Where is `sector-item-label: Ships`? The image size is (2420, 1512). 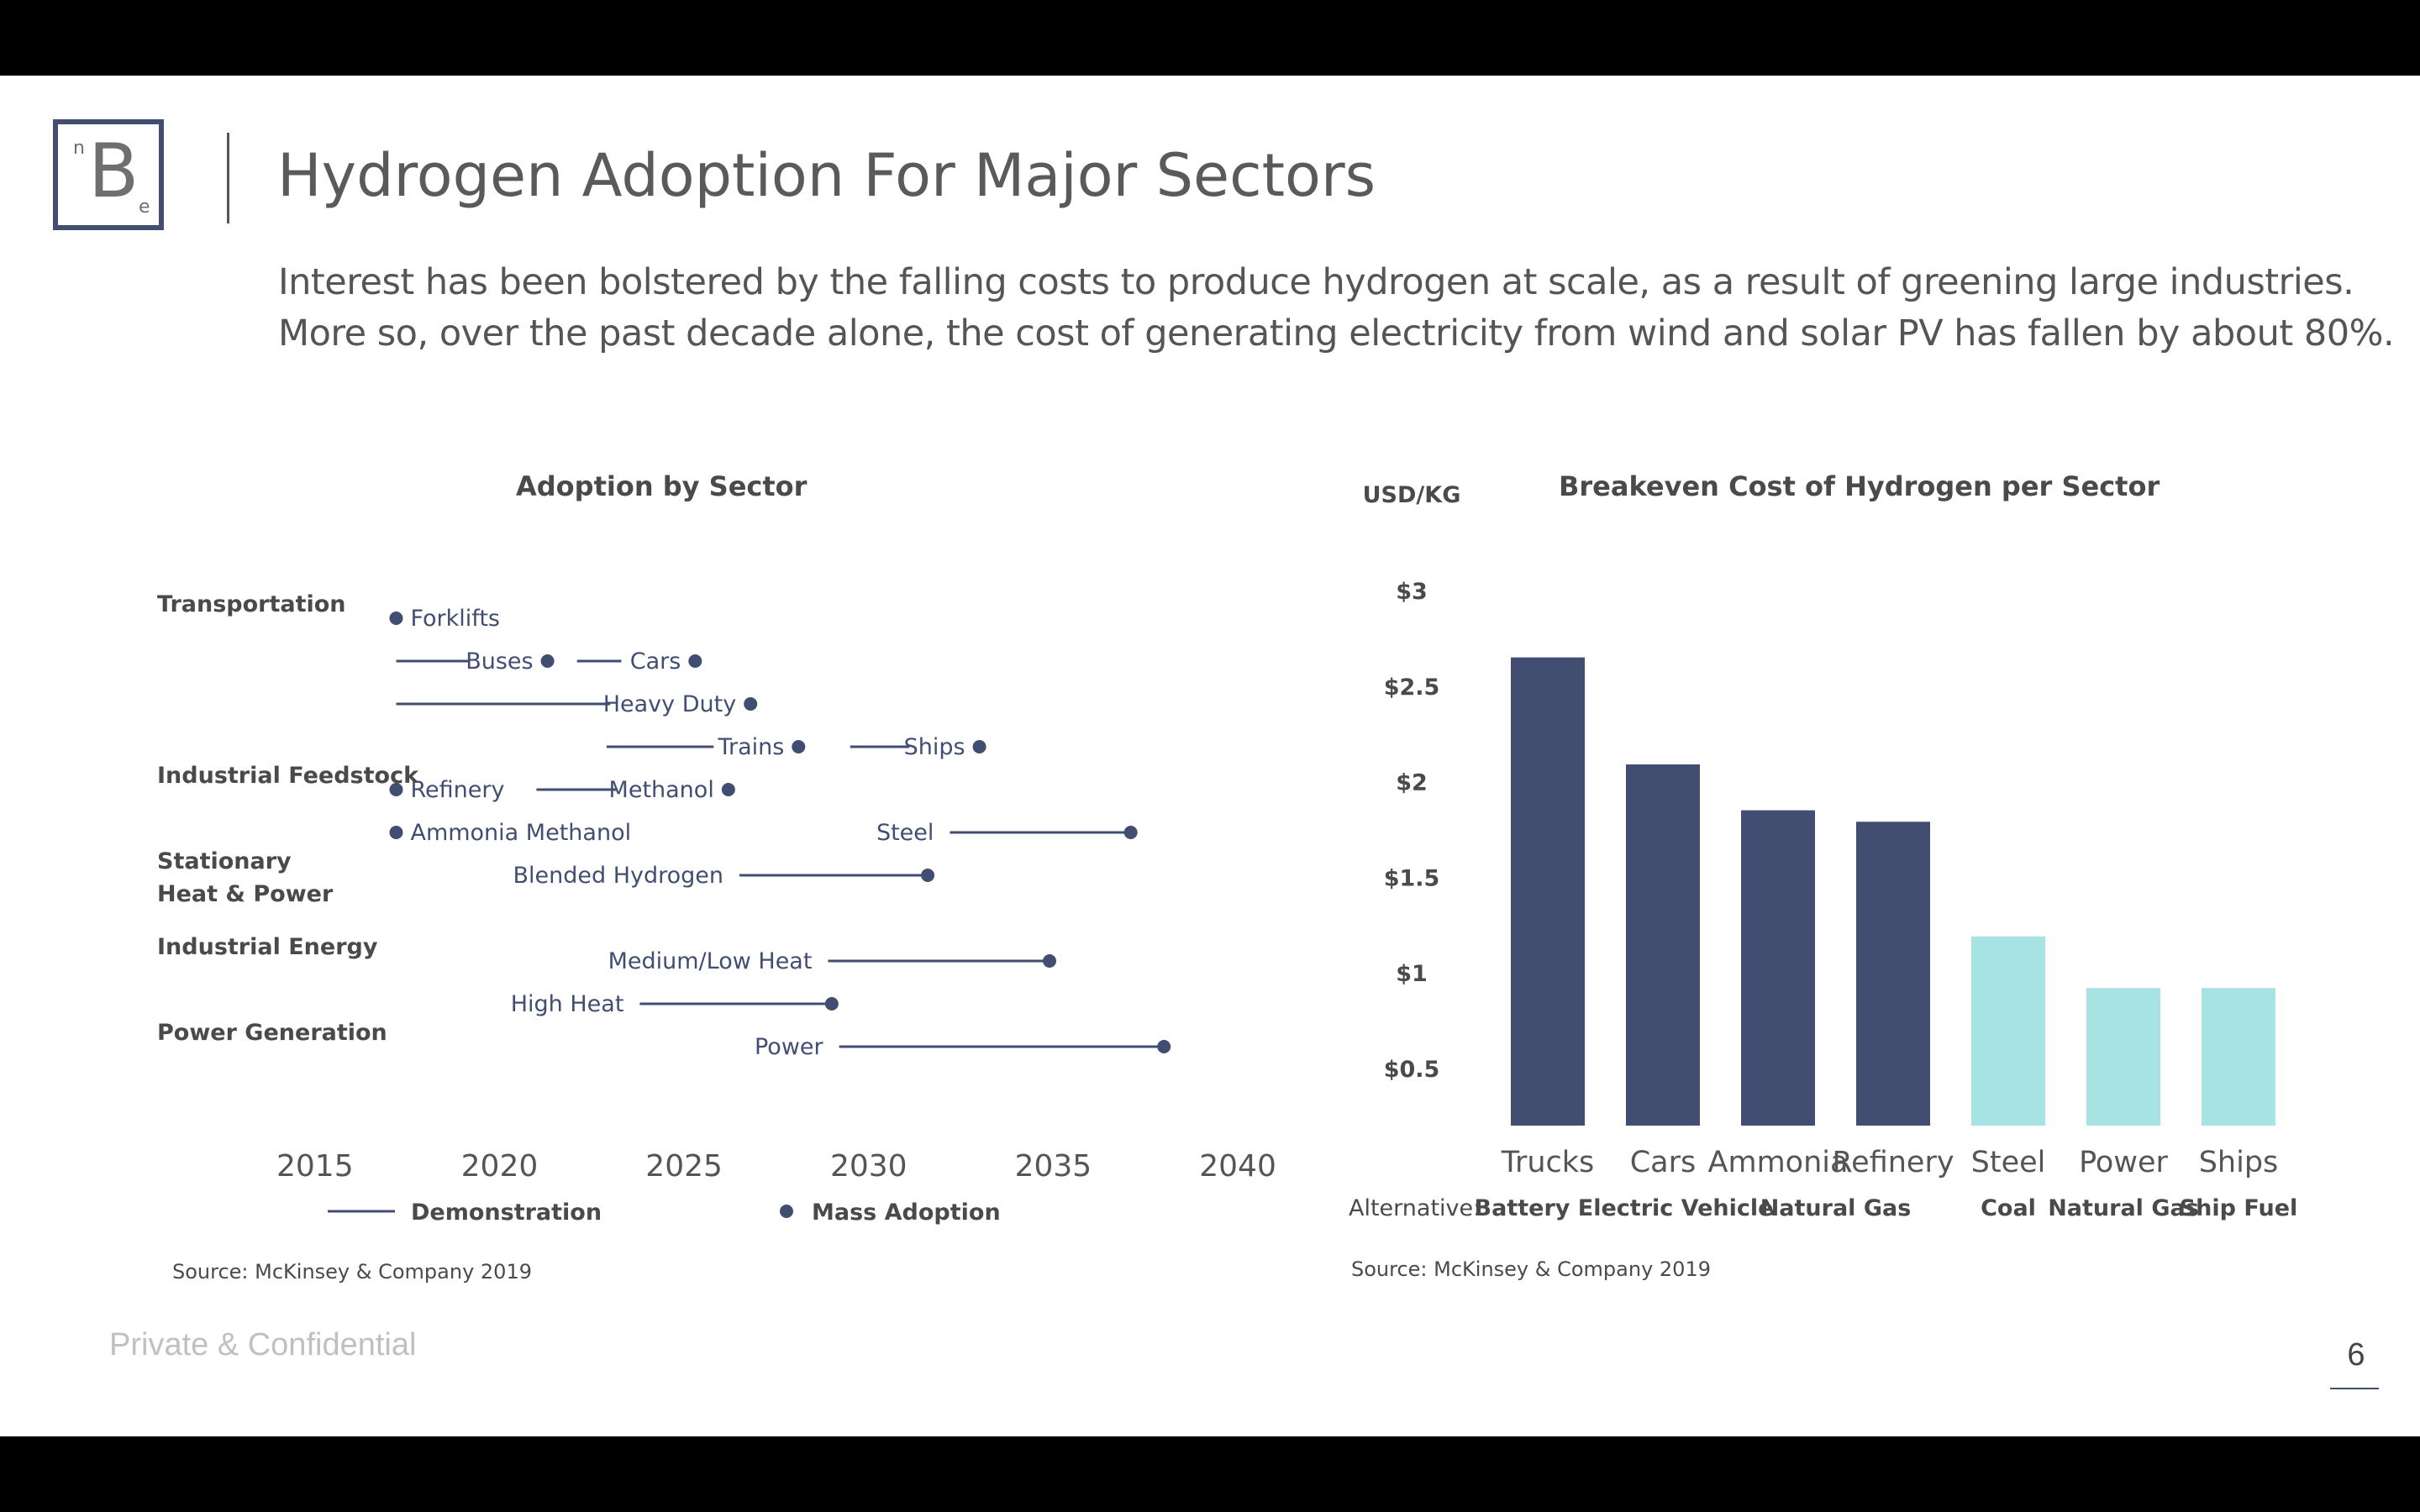 sector-item-label: Ships is located at coordinates (934, 747).